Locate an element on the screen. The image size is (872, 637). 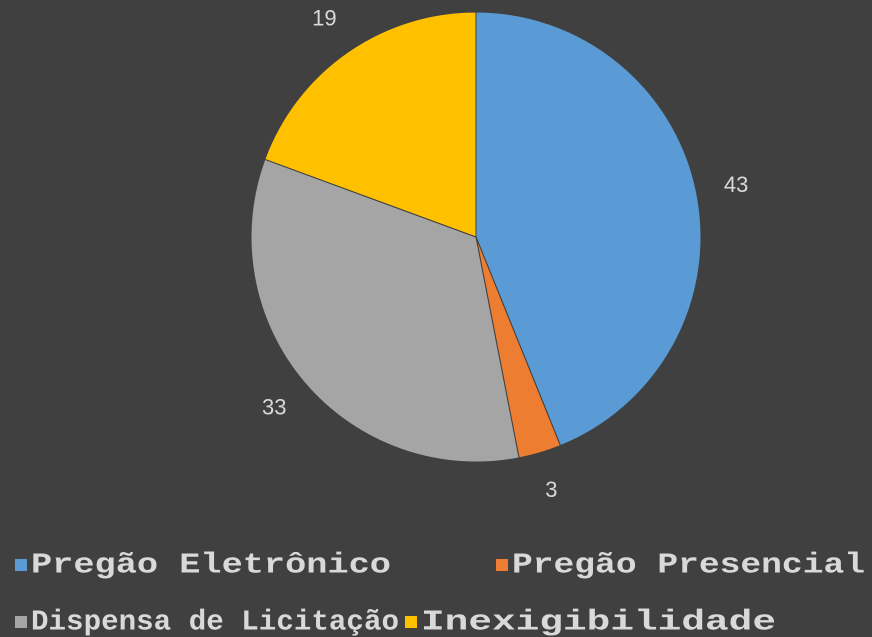
data-label: 33 is located at coordinates (274, 407).